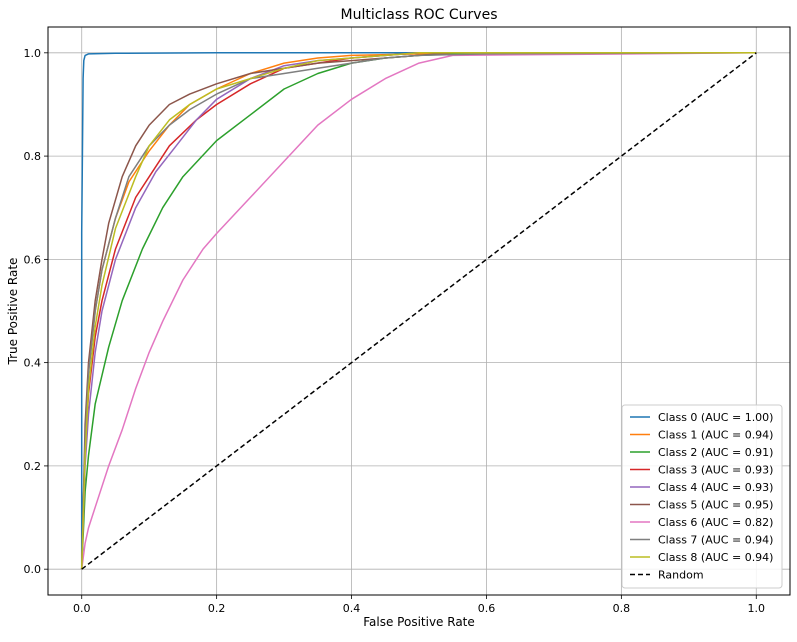  What do you see at coordinates (715, 557) in the screenshot?
I see `legend-label: Class 8 (AUC = 0.94)` at bounding box center [715, 557].